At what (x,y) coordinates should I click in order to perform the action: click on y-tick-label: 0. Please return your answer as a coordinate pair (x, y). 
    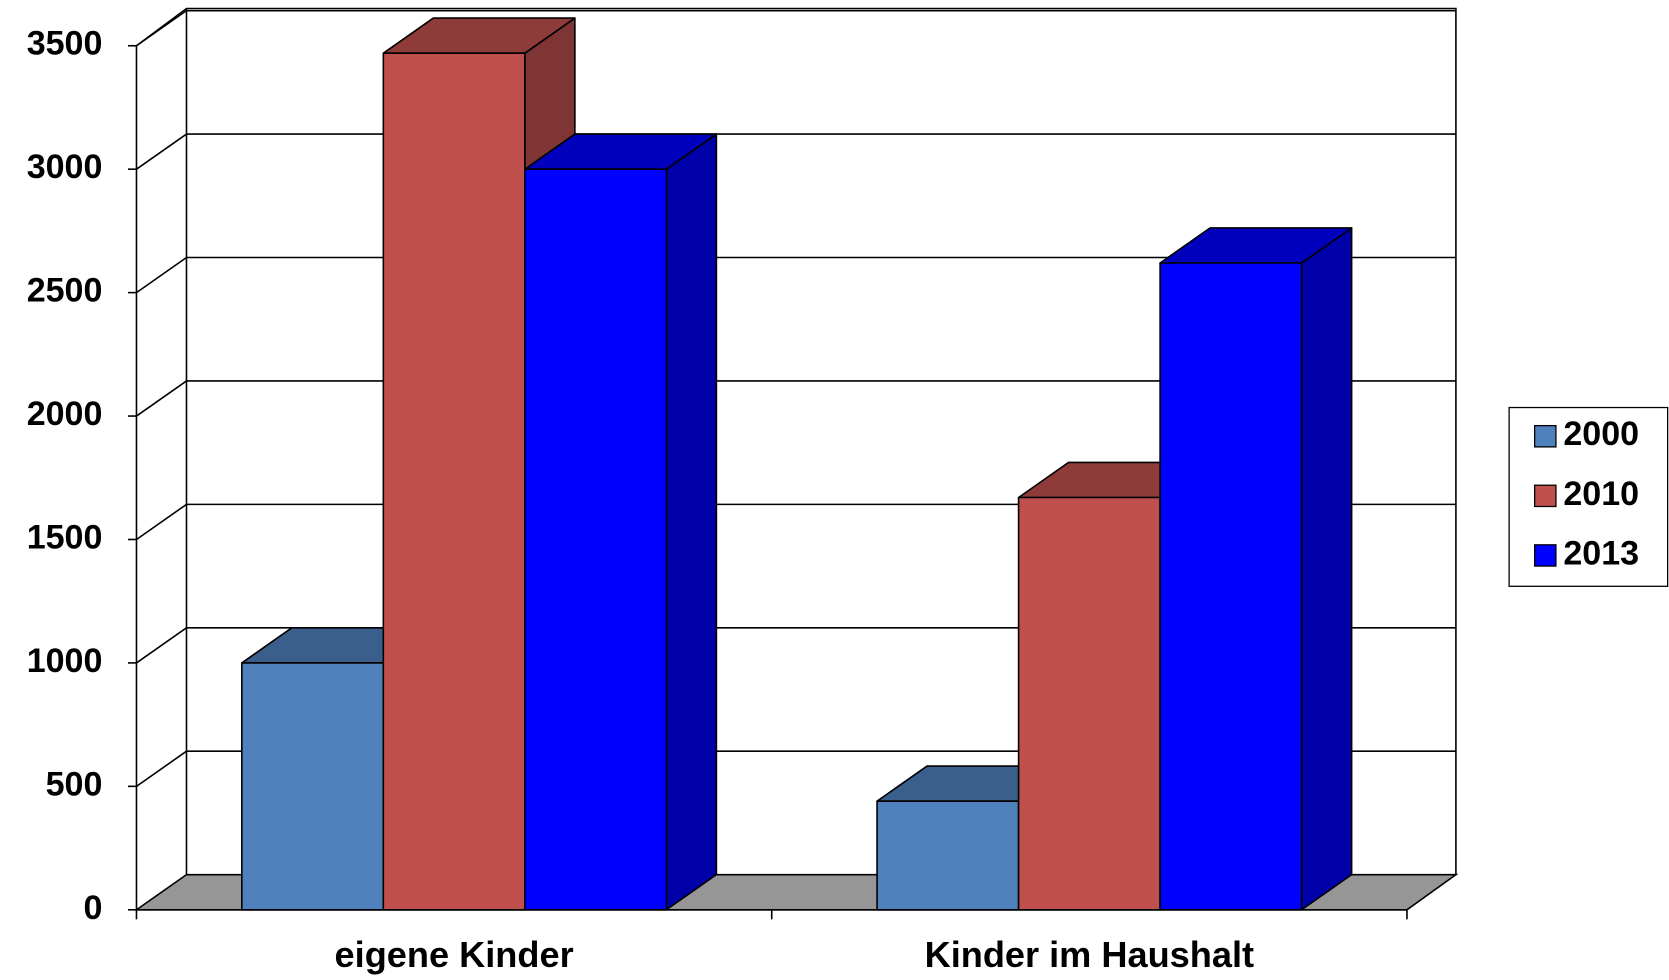
    Looking at the image, I should click on (92, 908).